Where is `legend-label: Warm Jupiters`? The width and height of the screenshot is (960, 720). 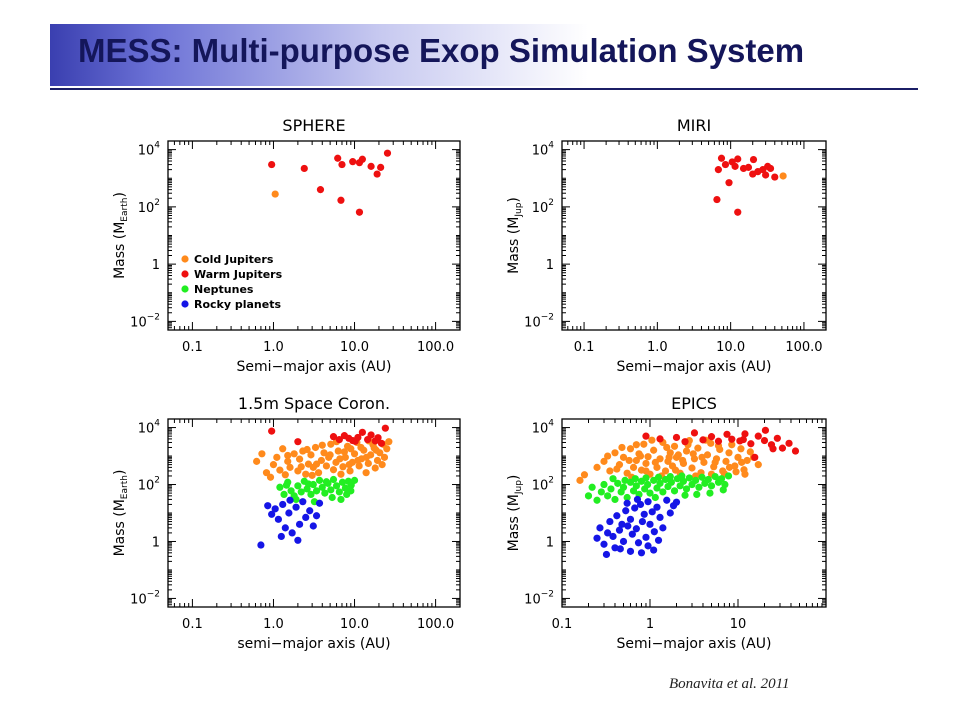 legend-label: Warm Jupiters is located at coordinates (238, 274).